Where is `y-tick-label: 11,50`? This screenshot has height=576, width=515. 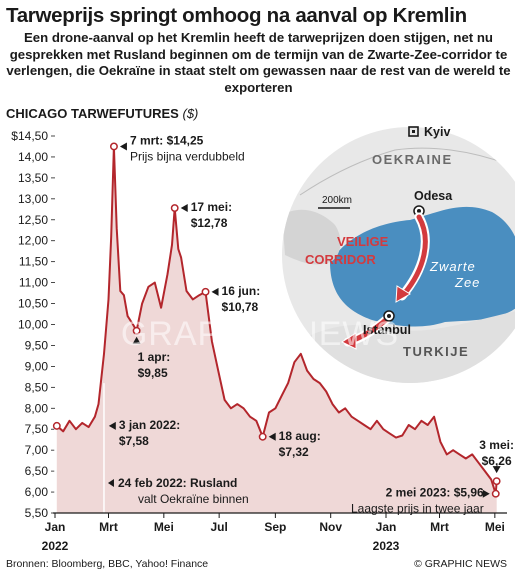
y-tick-label: 11,50 is located at coordinates (33, 262).